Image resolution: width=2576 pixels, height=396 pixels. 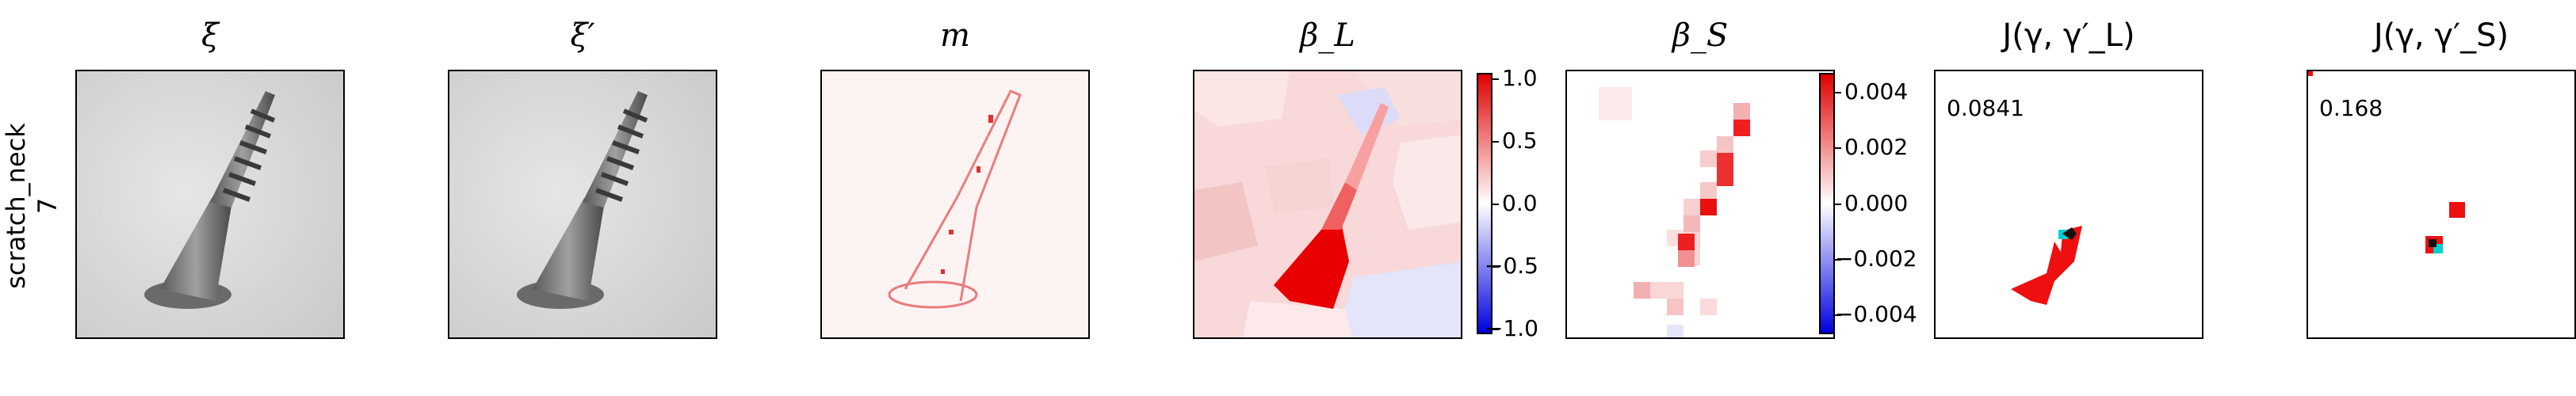 I want to click on mask-outline, so click(x=955, y=199).